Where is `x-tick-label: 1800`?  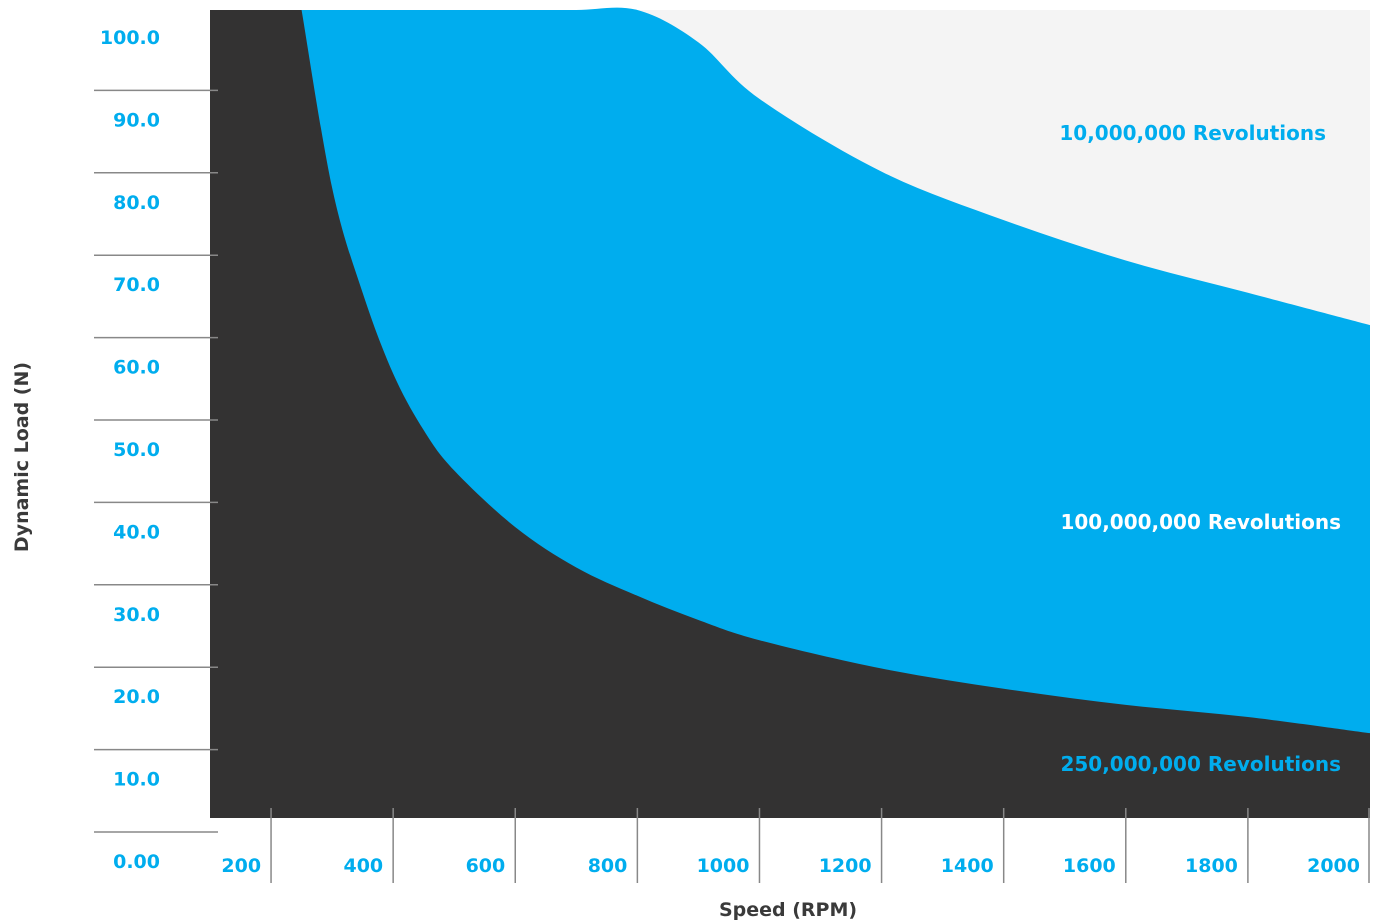
x-tick-label: 1800 is located at coordinates (1211, 866).